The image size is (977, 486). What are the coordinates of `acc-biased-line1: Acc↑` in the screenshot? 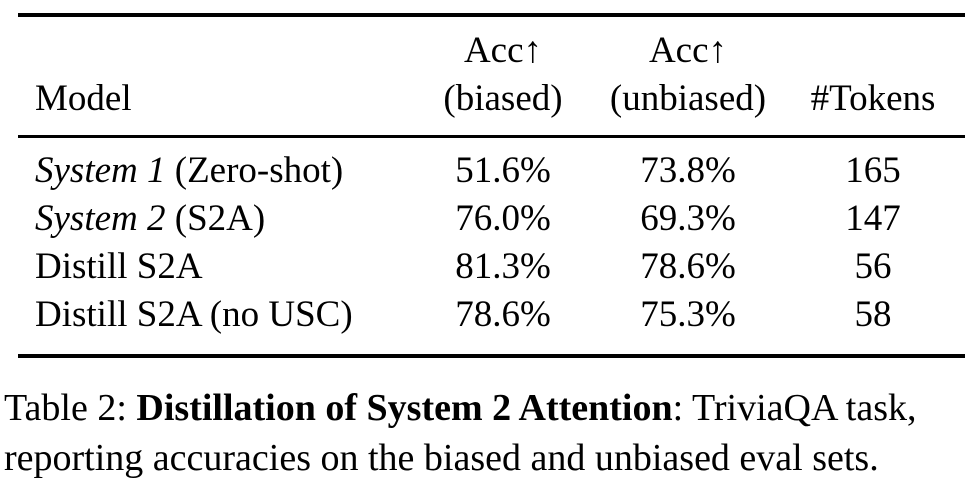 It's located at (503, 50).